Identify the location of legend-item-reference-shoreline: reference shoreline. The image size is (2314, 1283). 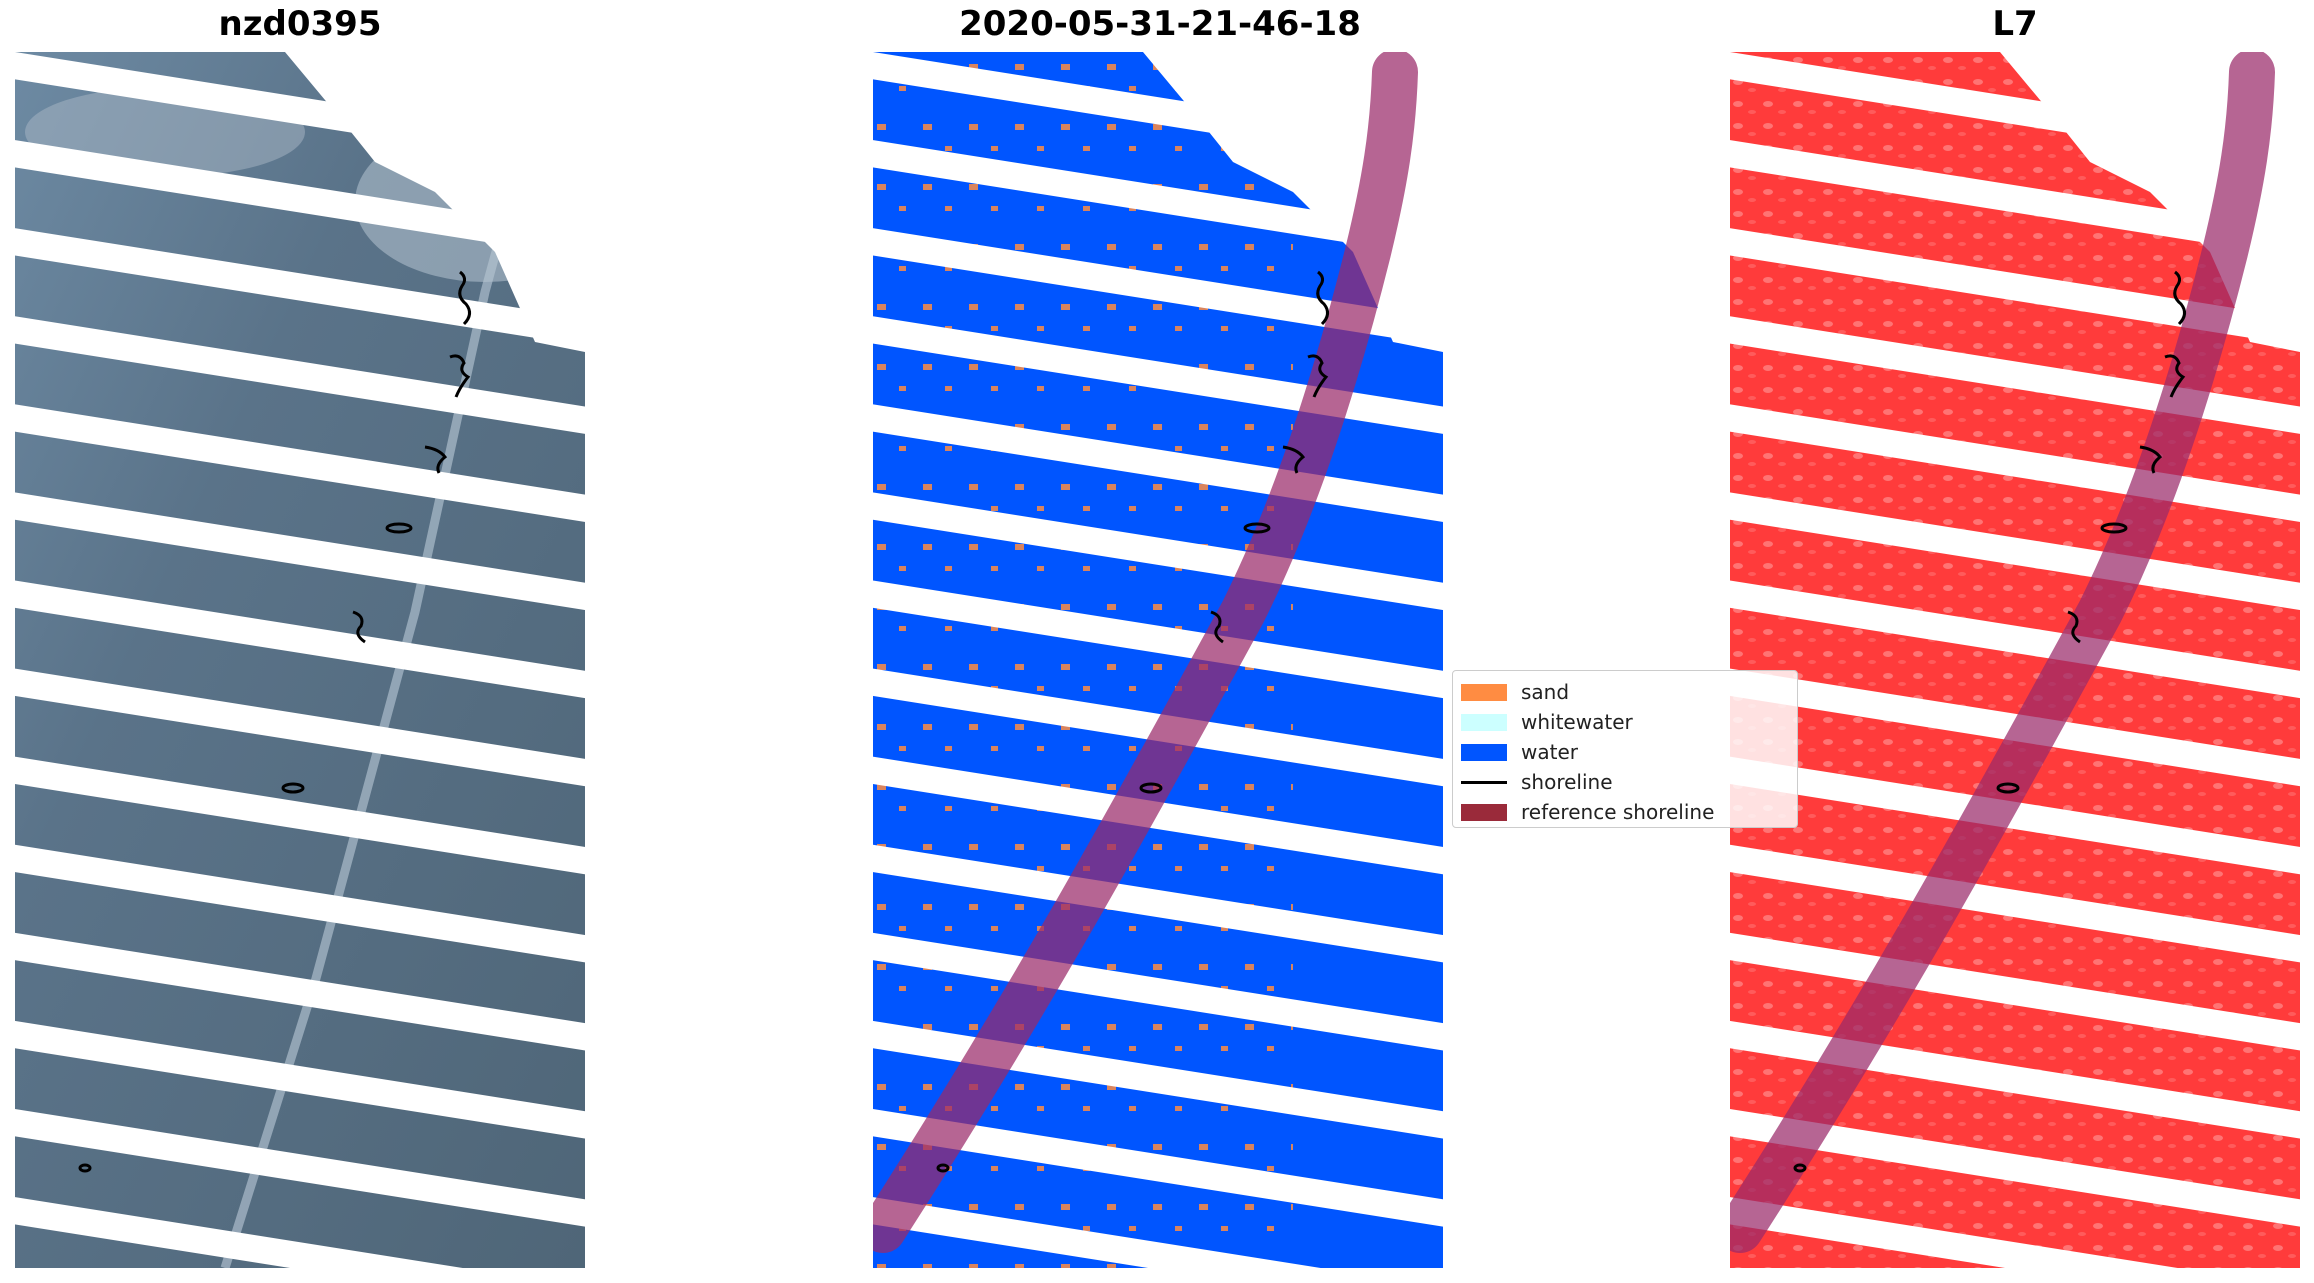
(1625, 812).